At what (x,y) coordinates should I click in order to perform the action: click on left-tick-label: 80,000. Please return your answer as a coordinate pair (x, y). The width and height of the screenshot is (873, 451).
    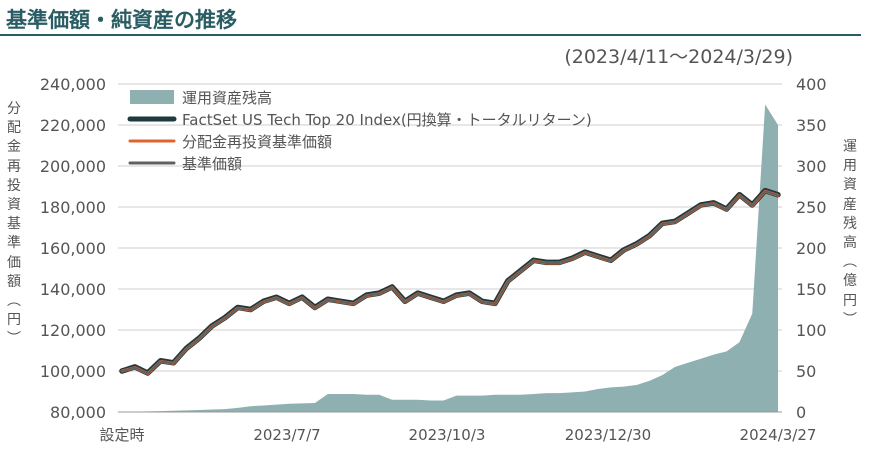
    Looking at the image, I should click on (78, 412).